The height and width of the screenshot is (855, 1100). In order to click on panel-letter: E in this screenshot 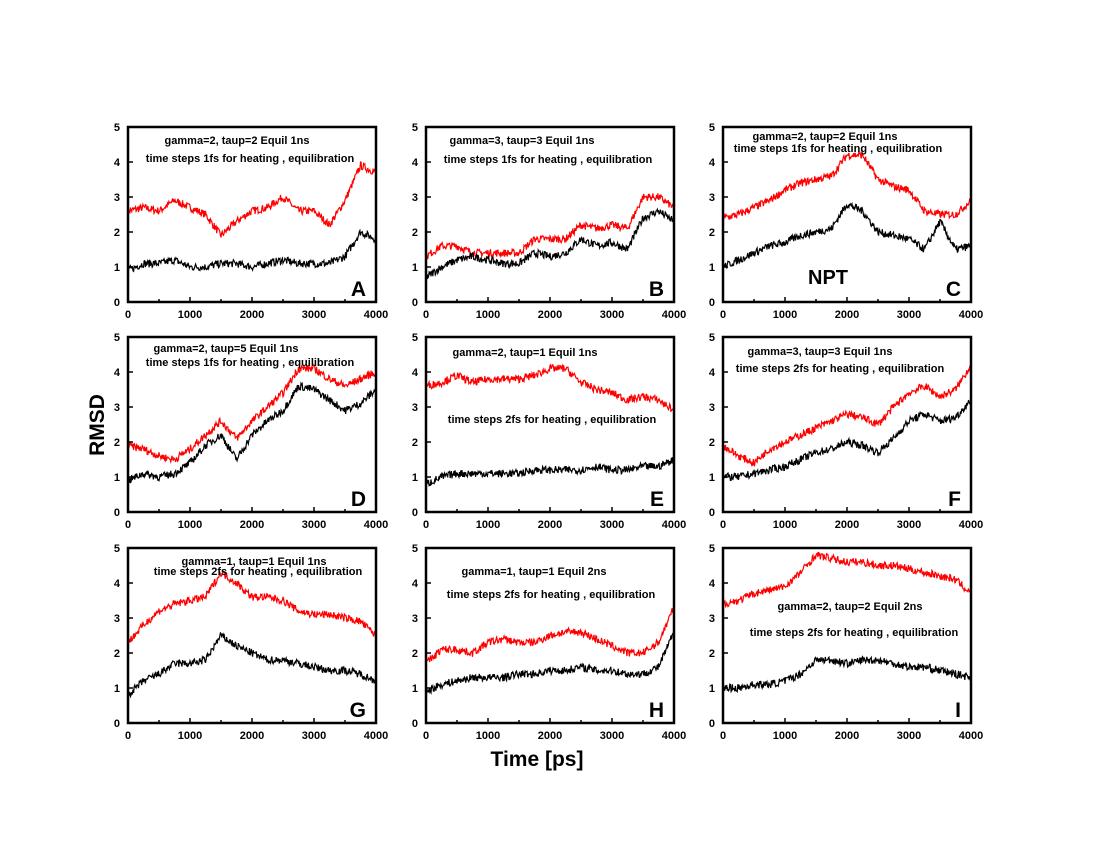, I will do `click(657, 499)`.